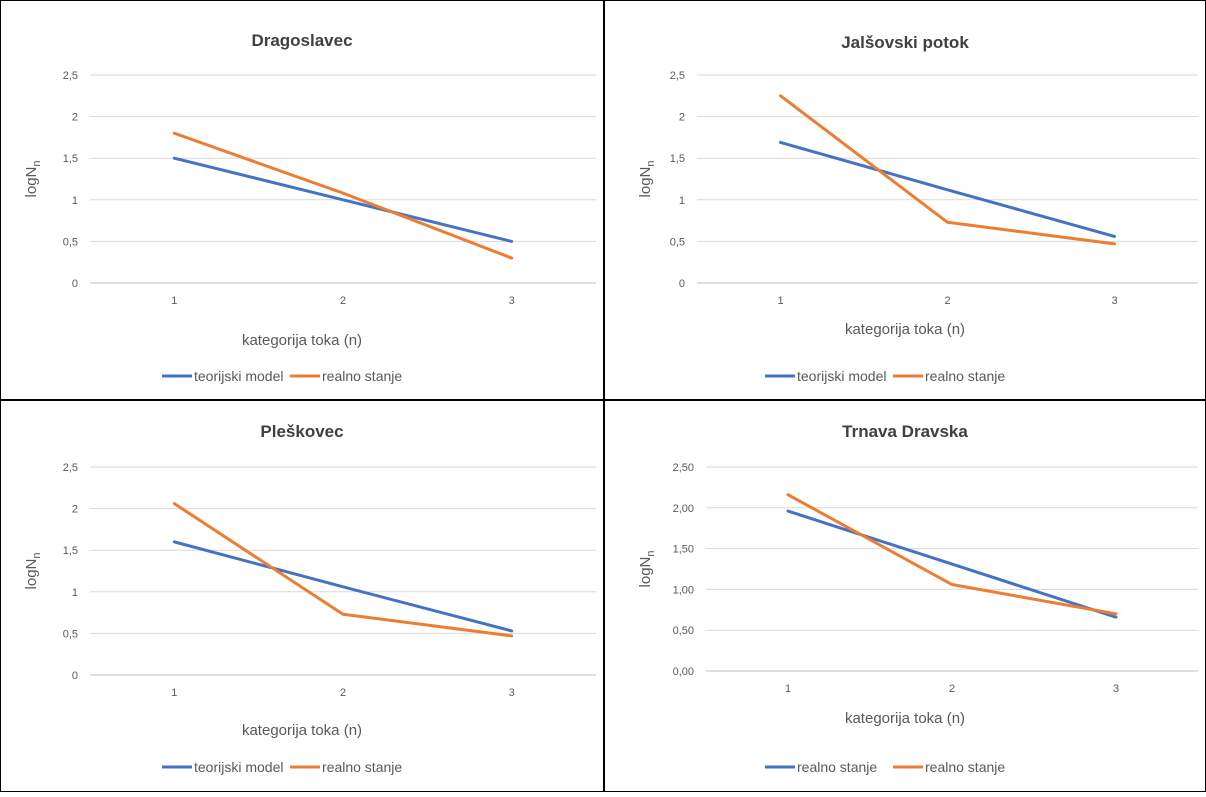 The width and height of the screenshot is (1206, 797). What do you see at coordinates (905, 431) in the screenshot?
I see `chart-title: Trnava Dravska` at bounding box center [905, 431].